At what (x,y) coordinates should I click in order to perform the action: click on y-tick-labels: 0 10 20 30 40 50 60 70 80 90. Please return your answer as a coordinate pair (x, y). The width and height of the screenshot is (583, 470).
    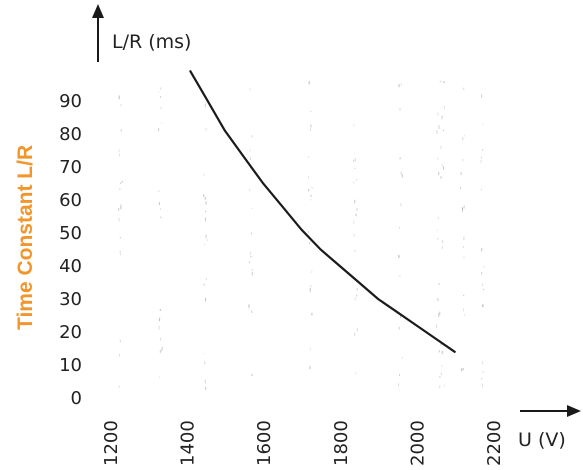
    Looking at the image, I should click on (70, 250).